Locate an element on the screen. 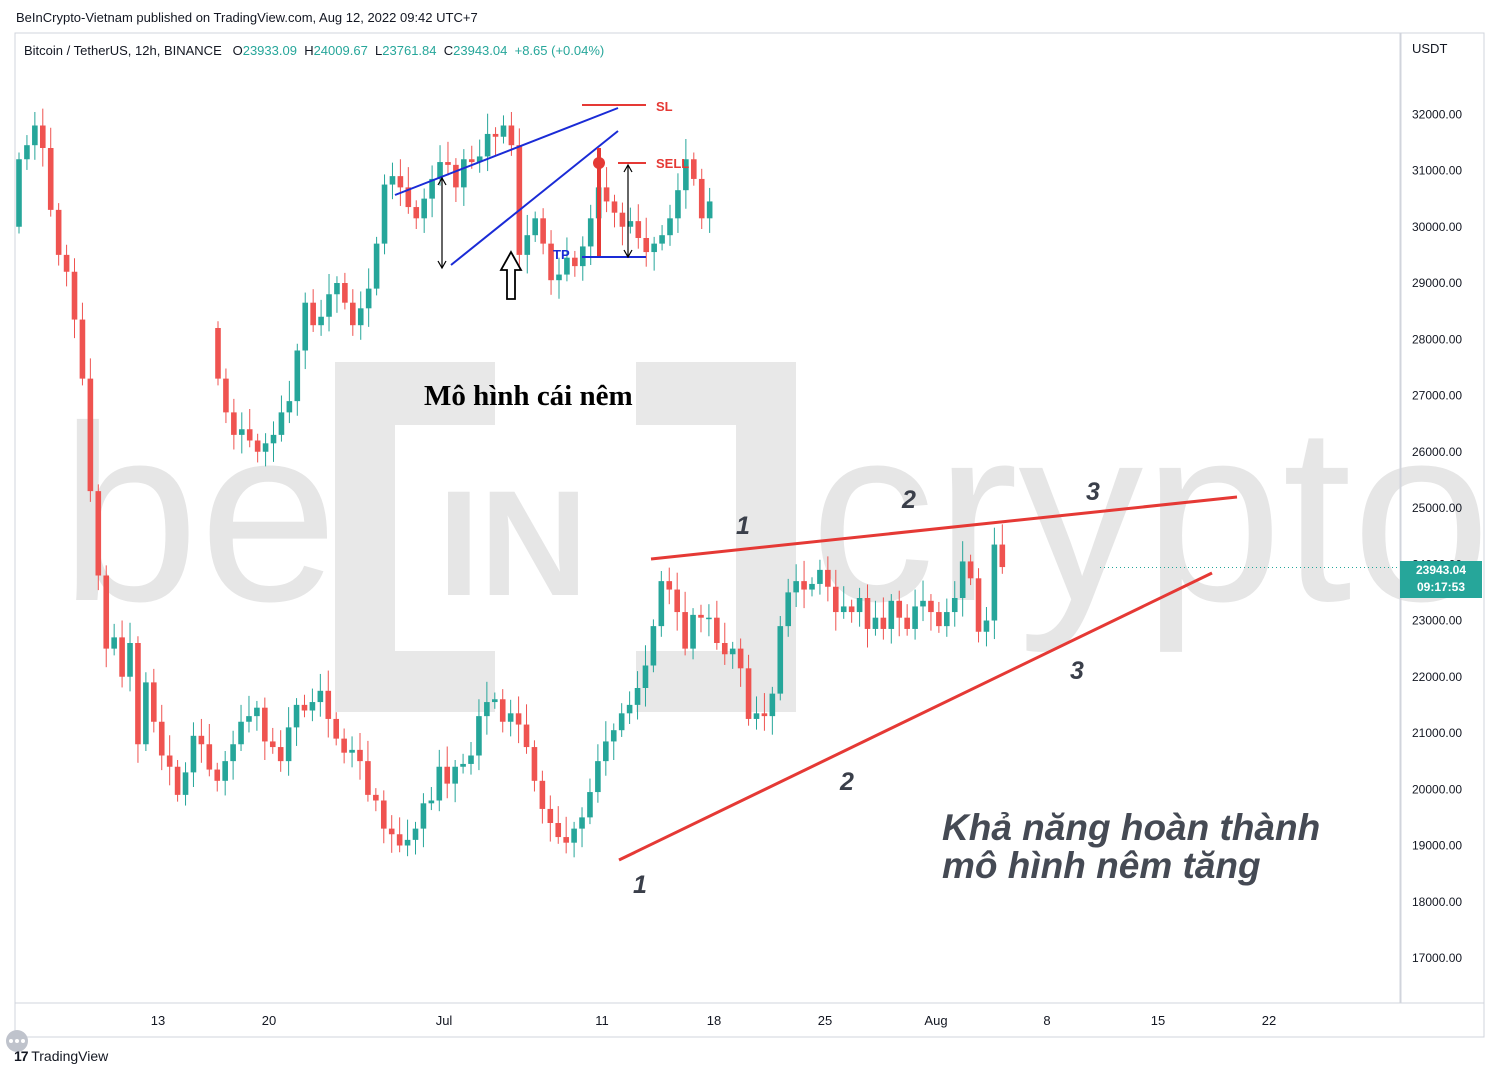  watermark-be: be is located at coordinates (199, 513).